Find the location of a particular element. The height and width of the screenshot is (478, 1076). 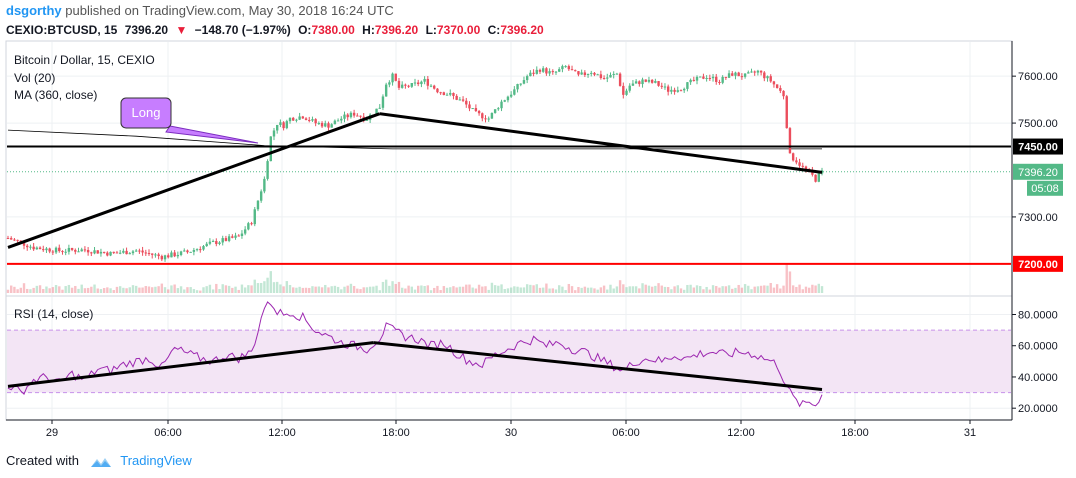

price-tick-label: 7600.00 is located at coordinates (1038, 77).